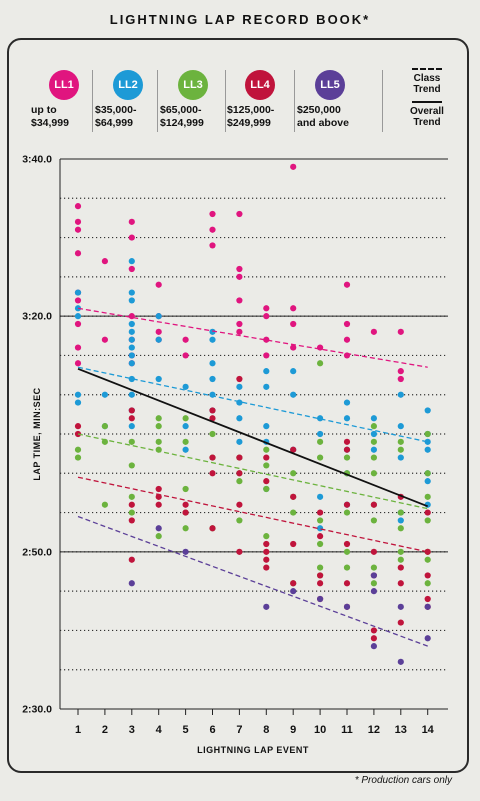 This screenshot has width=480, height=801. I want to click on class-trend-label-2: Trend, so click(427, 89).